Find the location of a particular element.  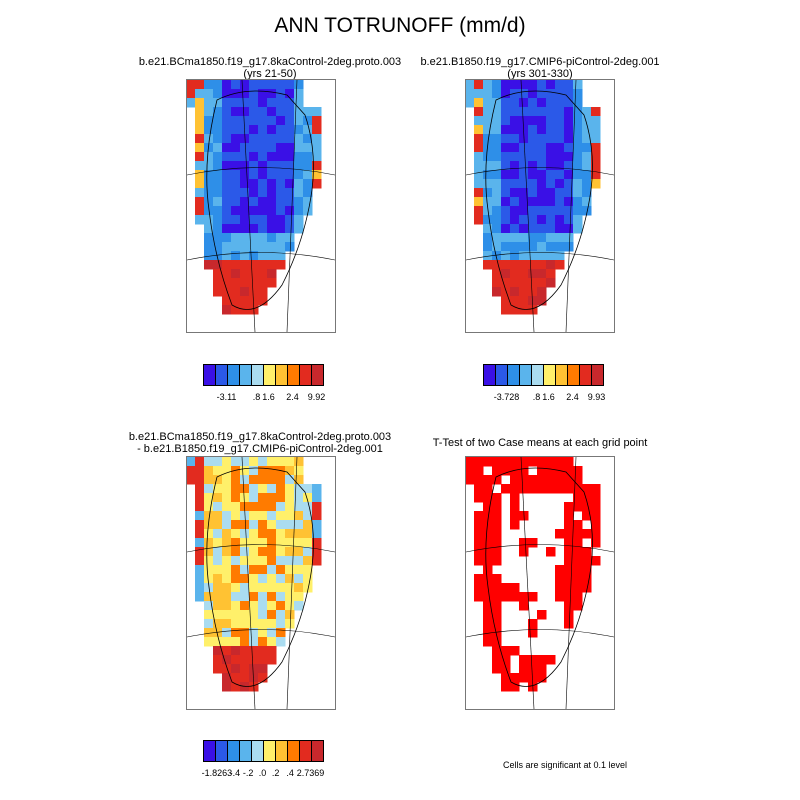

map-panel-3-canvas is located at coordinates (261, 583).